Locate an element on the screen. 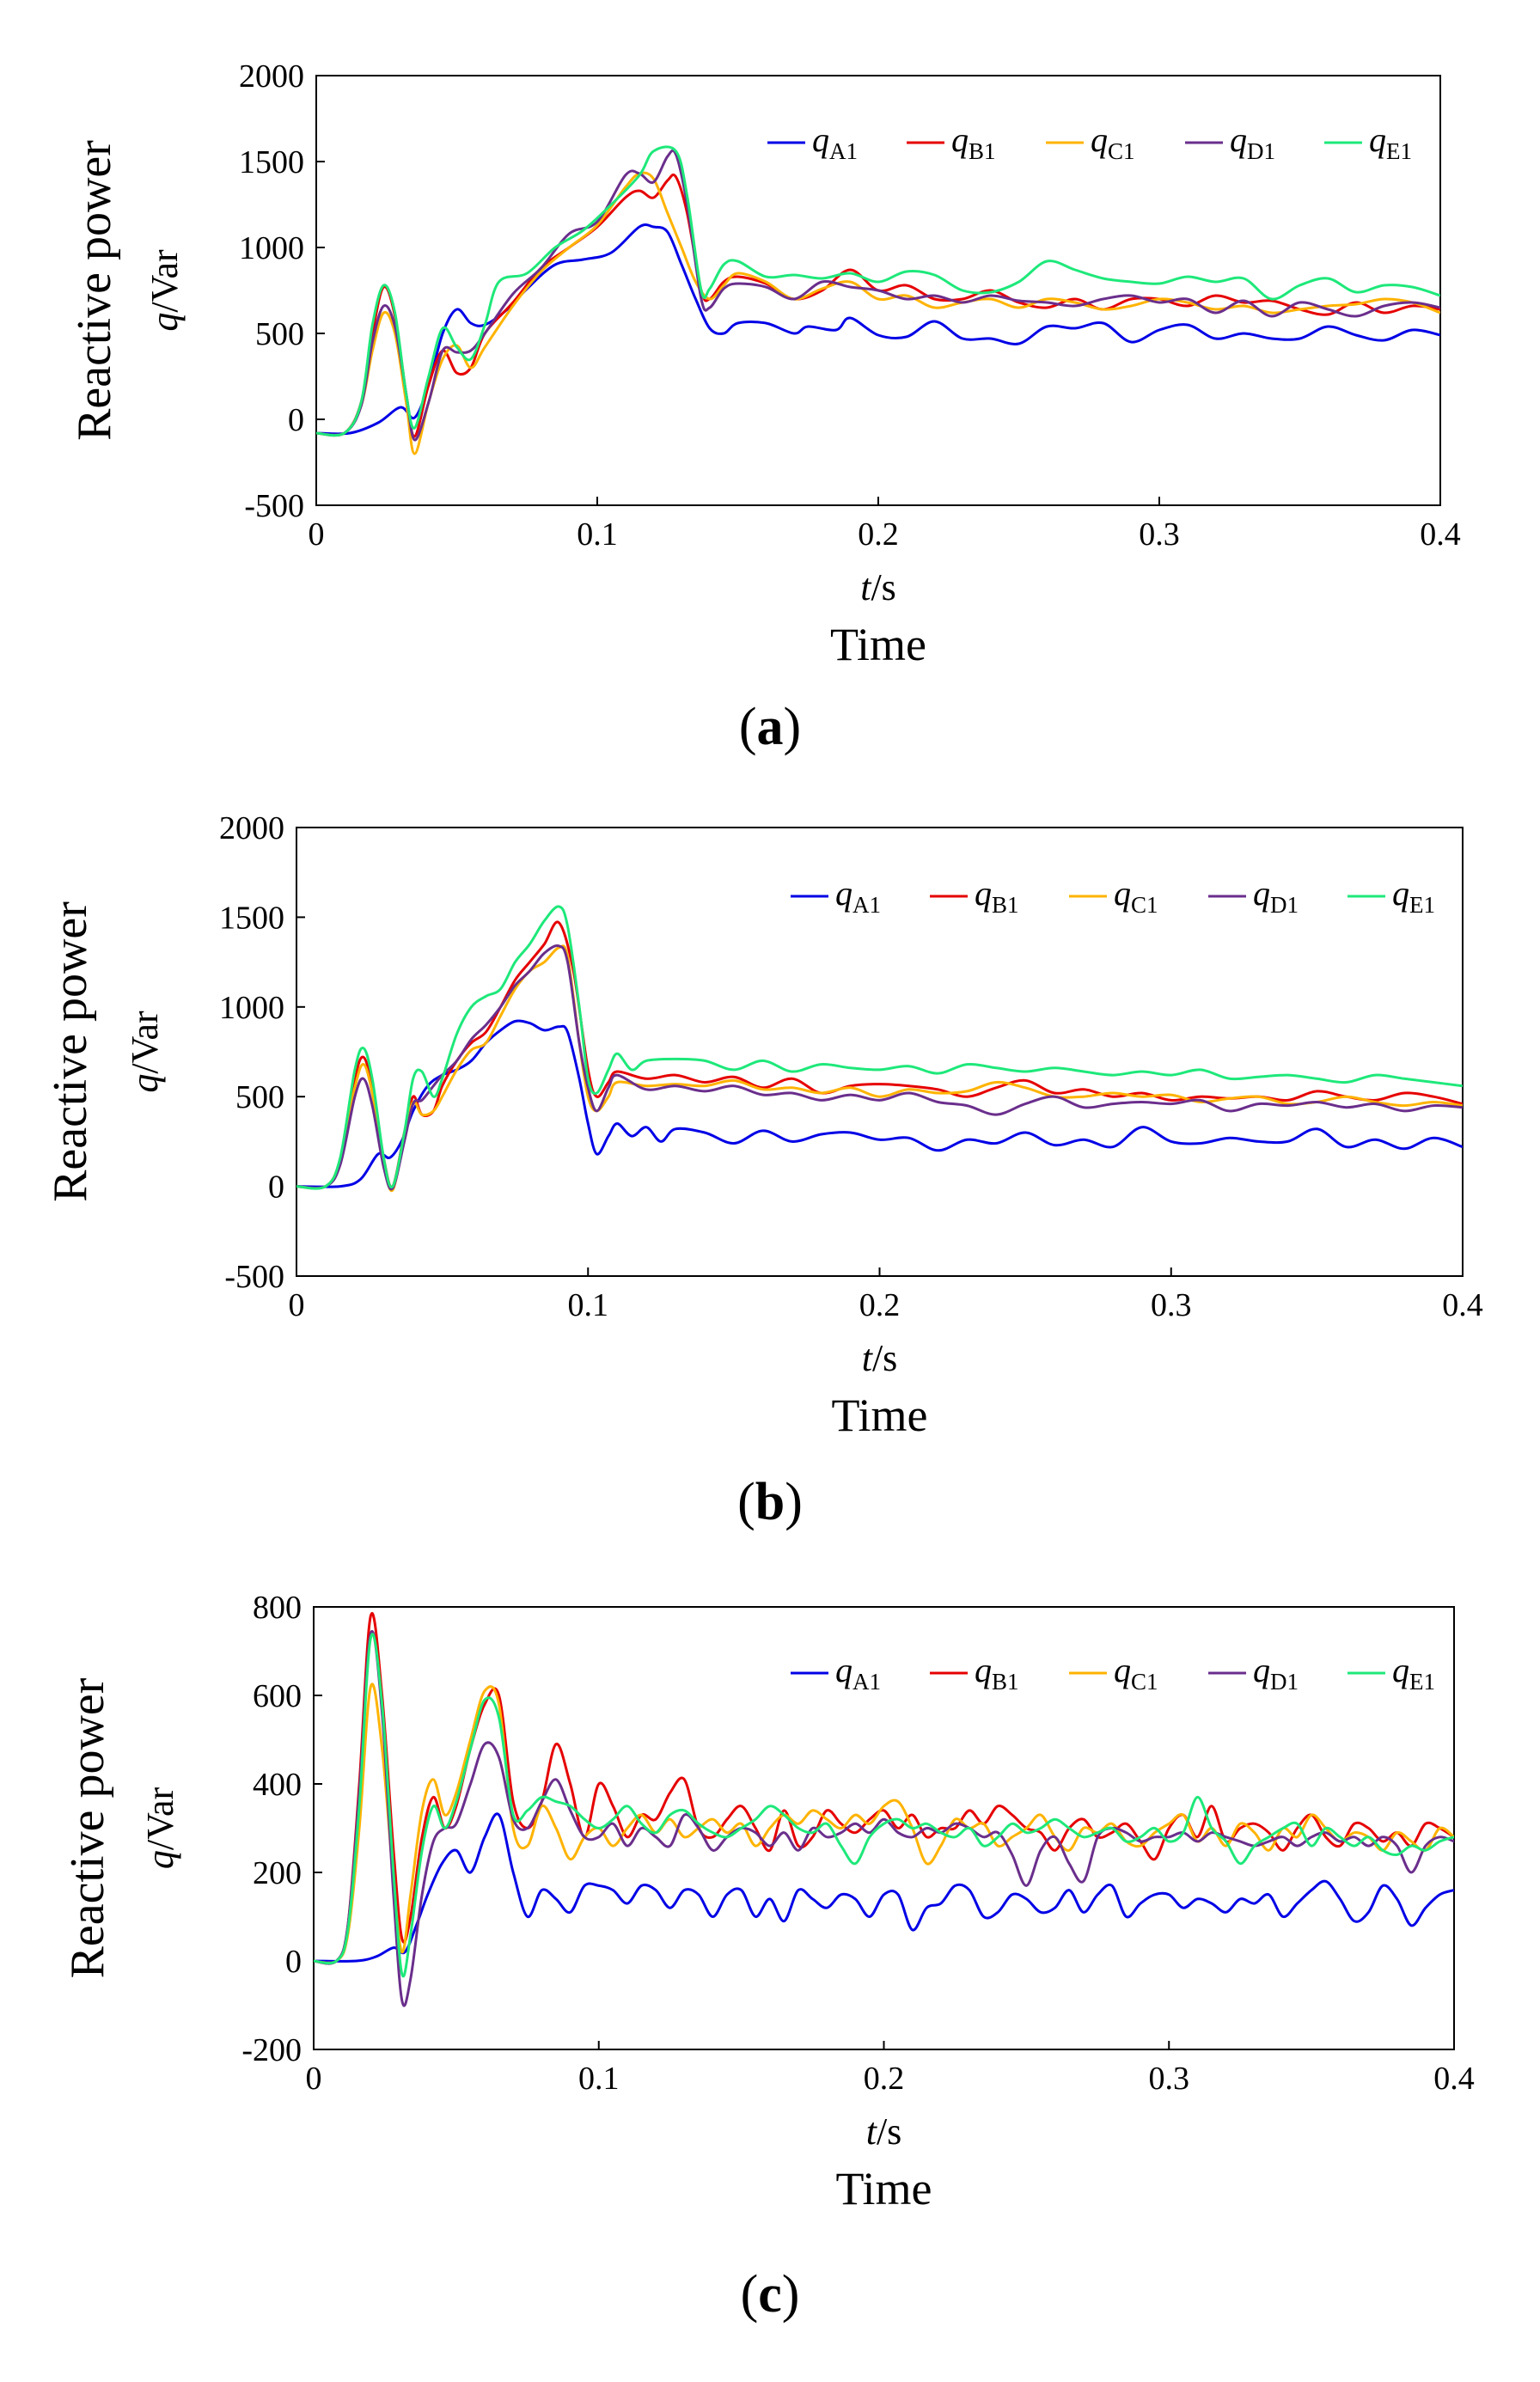 The height and width of the screenshot is (2382, 1540). panel-label: (b) is located at coordinates (770, 1502).